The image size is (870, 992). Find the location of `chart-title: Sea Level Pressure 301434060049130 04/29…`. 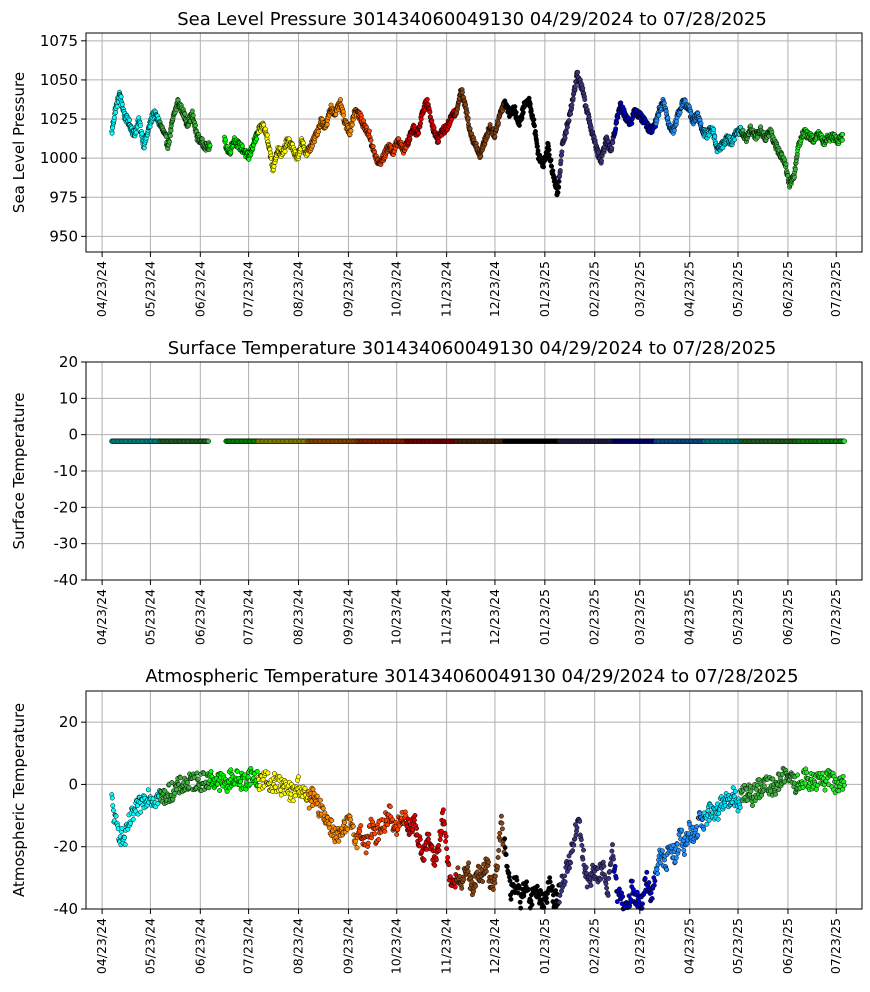

chart-title: Sea Level Pressure 301434060049130 04/29… is located at coordinates (472, 19).